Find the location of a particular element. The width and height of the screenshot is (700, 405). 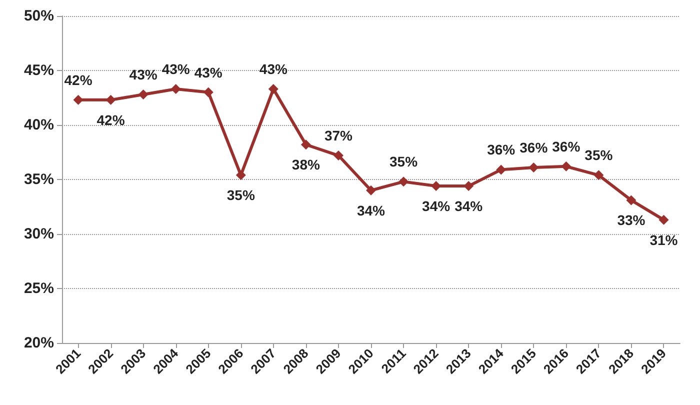

y-tick-label: 40% is located at coordinates (39, 125).